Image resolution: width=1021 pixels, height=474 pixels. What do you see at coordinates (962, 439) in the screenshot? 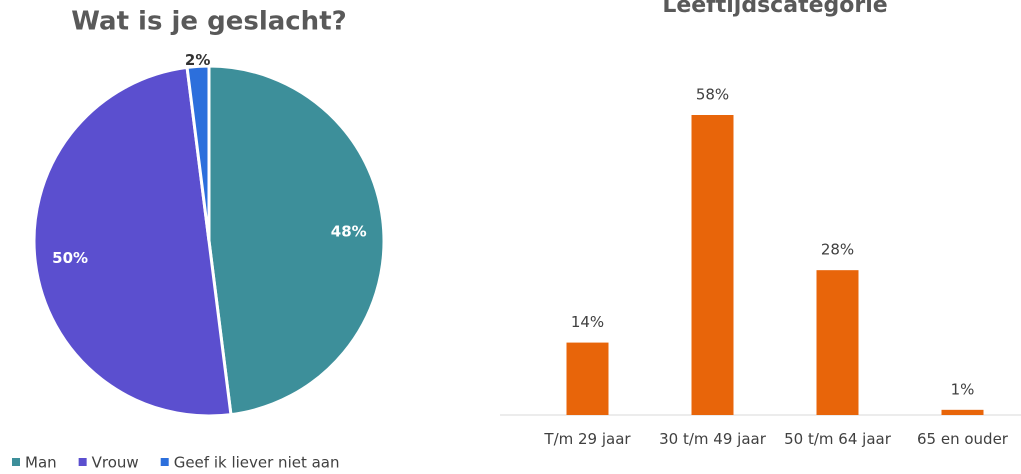
I see `category-label: 65 en ouder` at bounding box center [962, 439].